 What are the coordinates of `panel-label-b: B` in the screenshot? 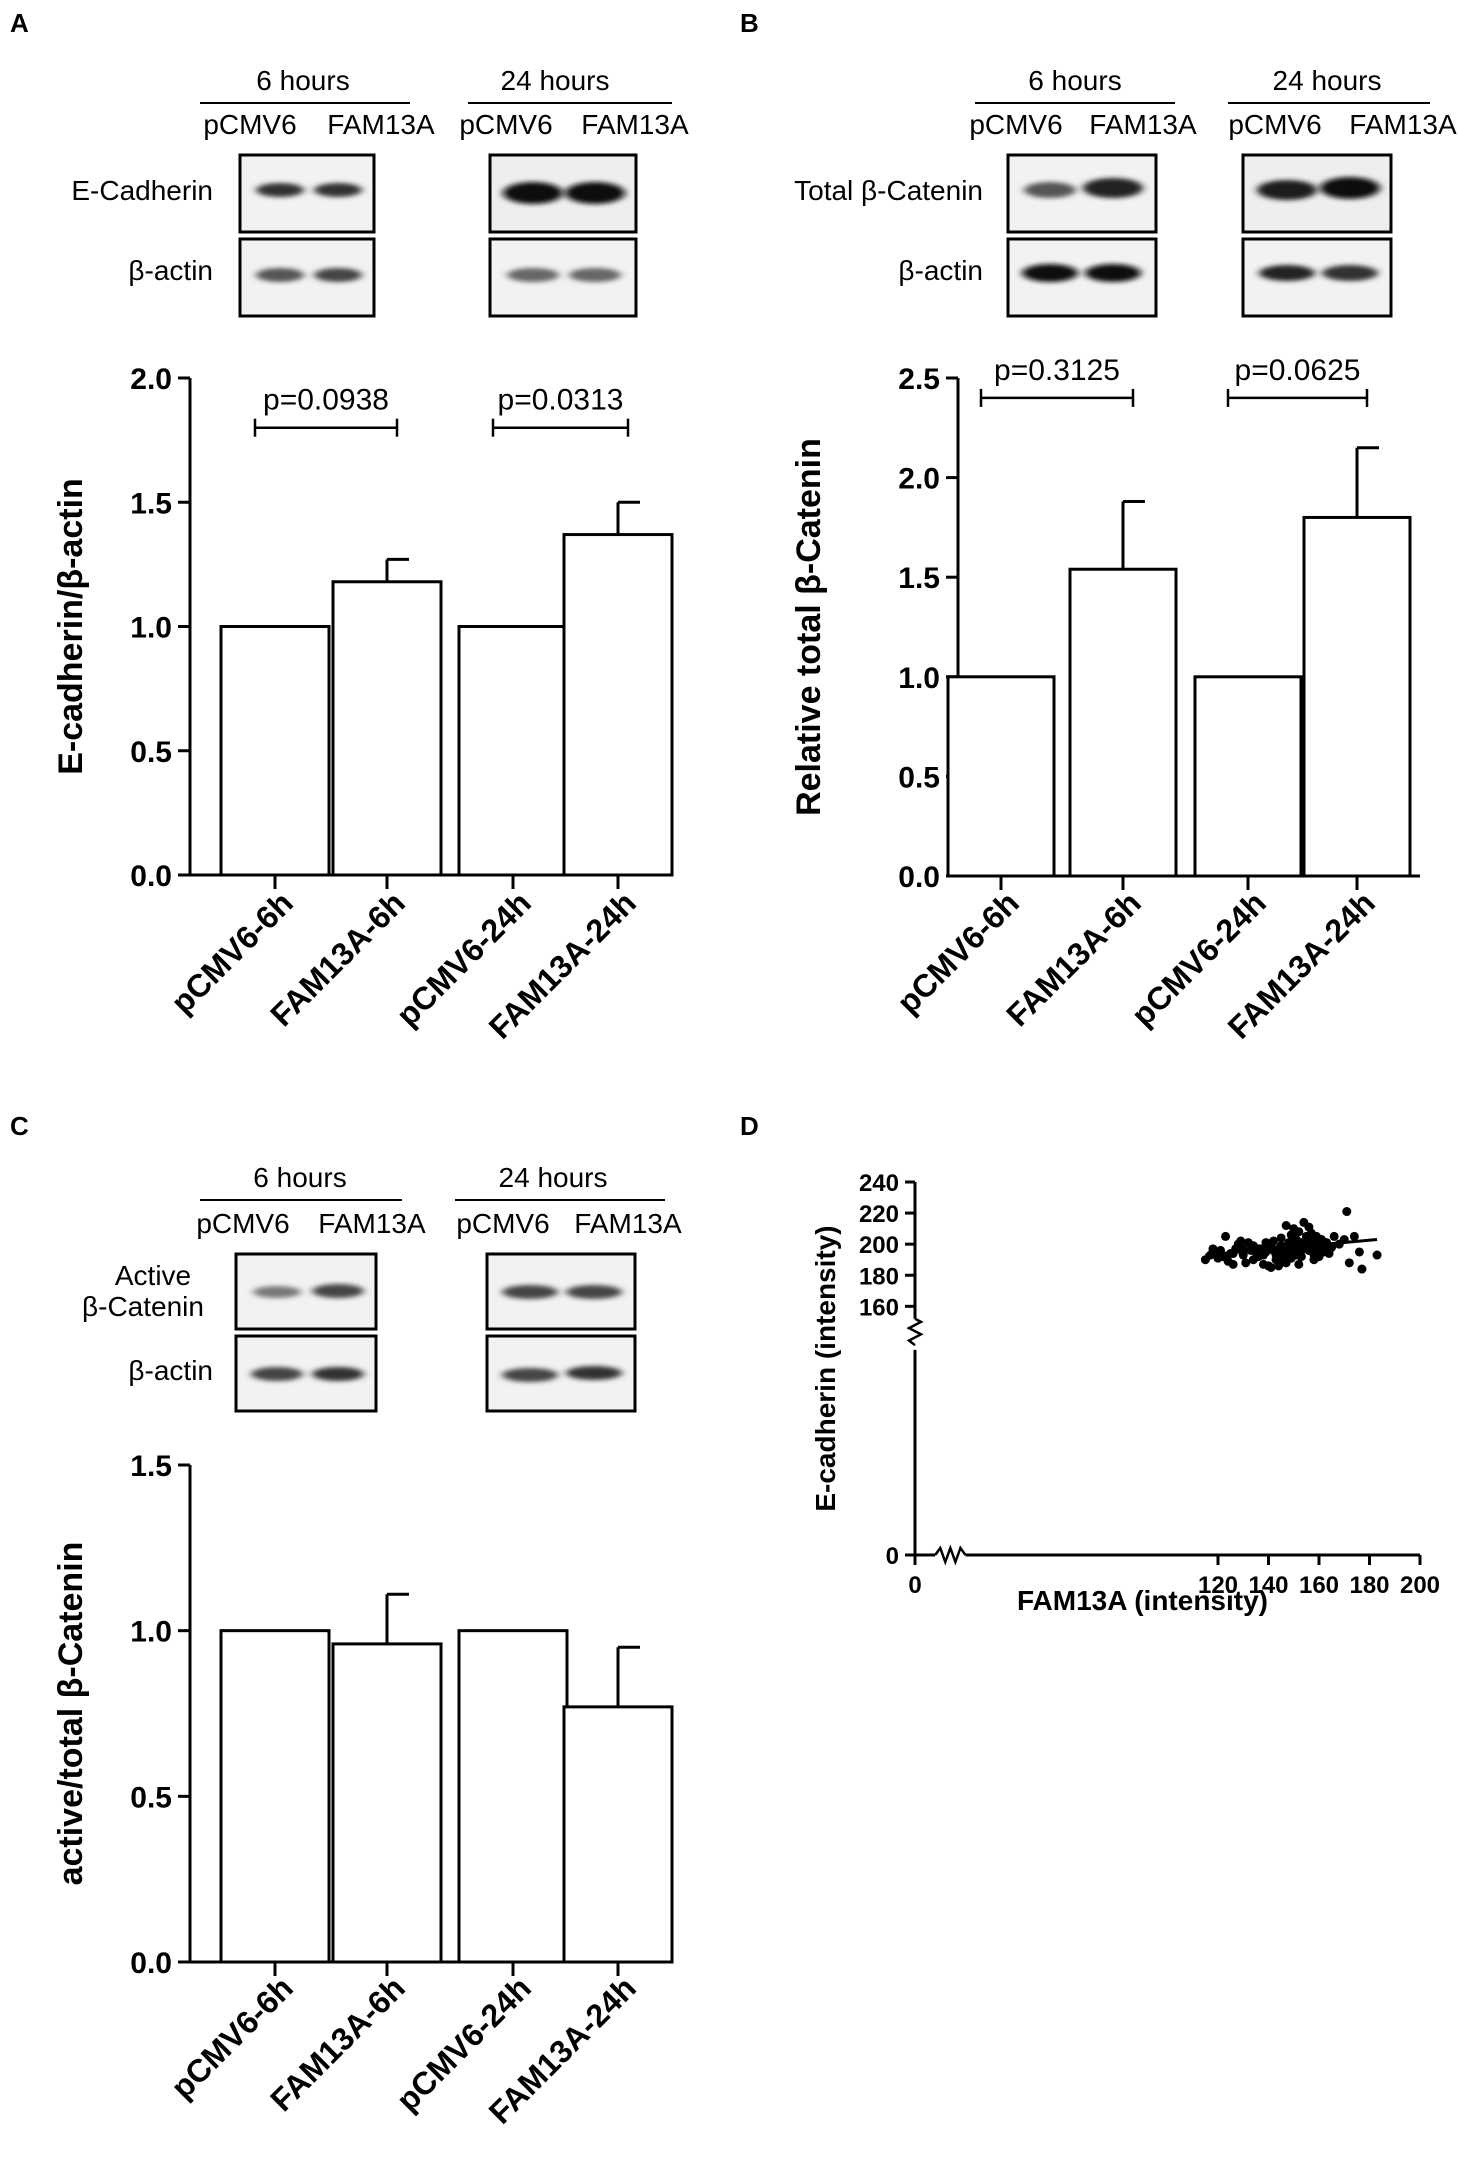 It's located at (749, 23).